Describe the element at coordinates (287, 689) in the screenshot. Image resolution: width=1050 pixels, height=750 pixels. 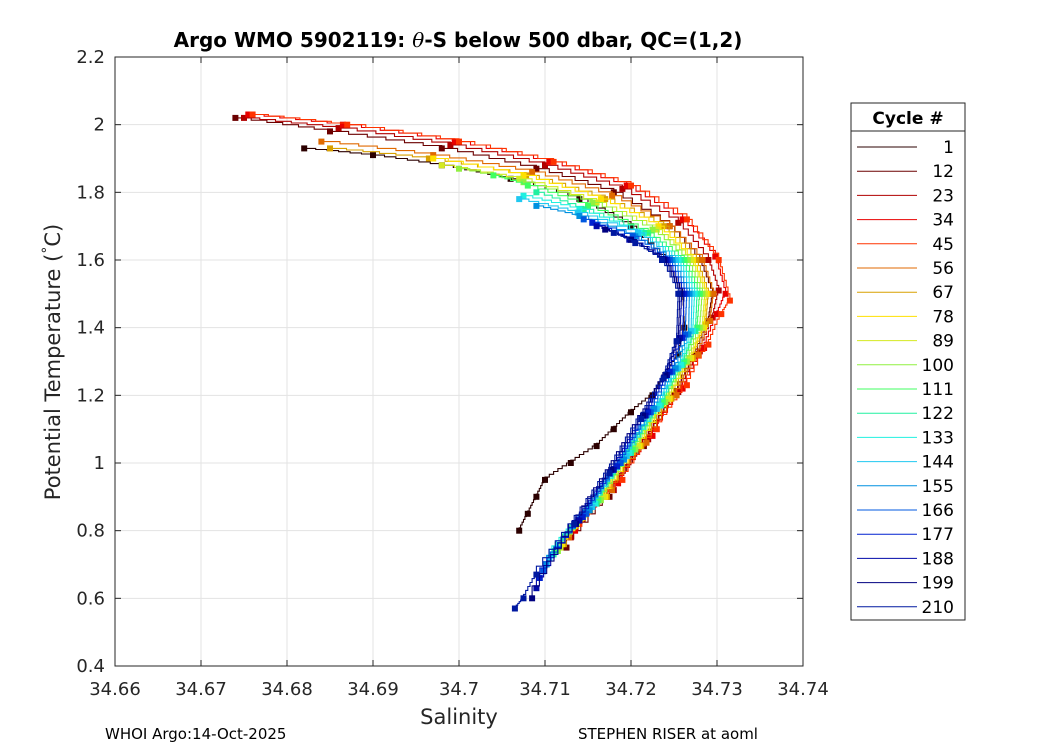
I see `x-tick-label: 34.68` at that location.